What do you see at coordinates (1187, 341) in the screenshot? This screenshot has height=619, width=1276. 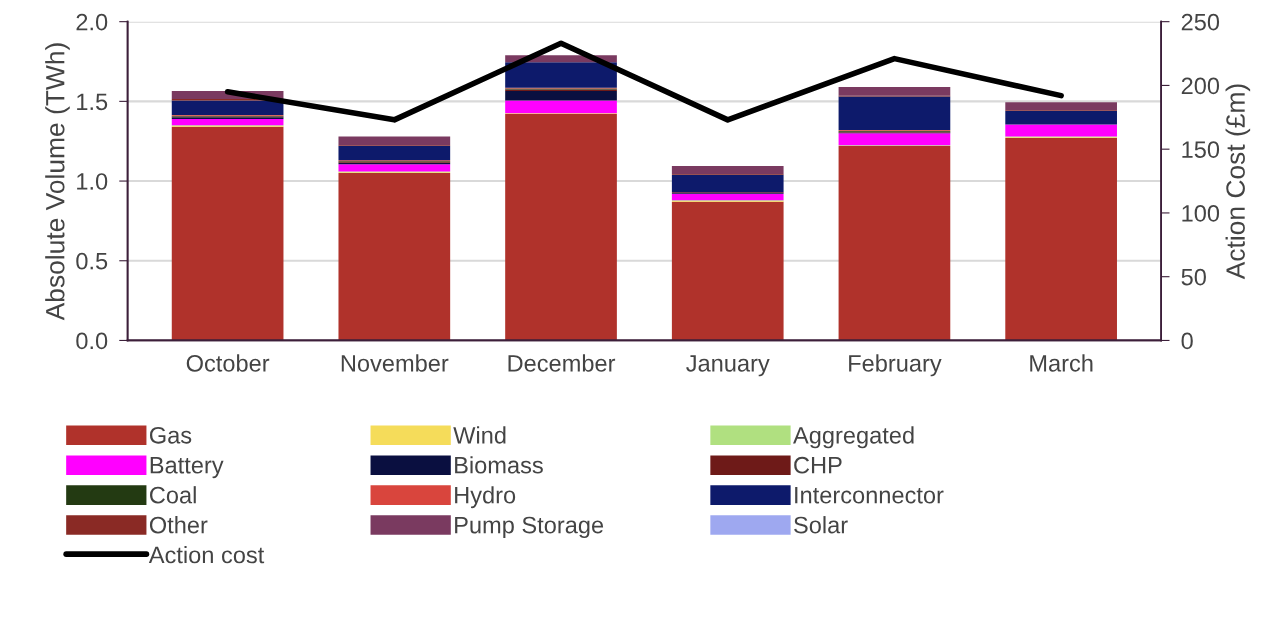 I see `y2-tick-label: 0` at bounding box center [1187, 341].